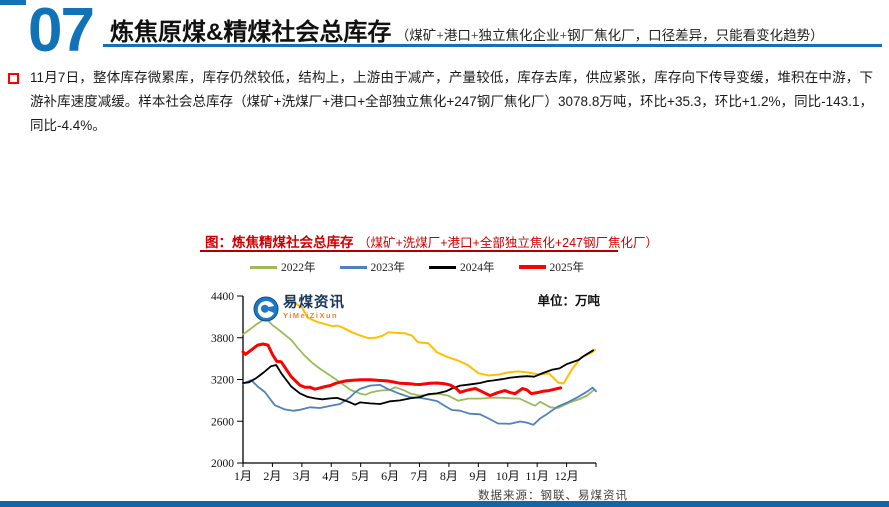 The image size is (889, 507). I want to click on chart-line-2022, so click(418, 363).